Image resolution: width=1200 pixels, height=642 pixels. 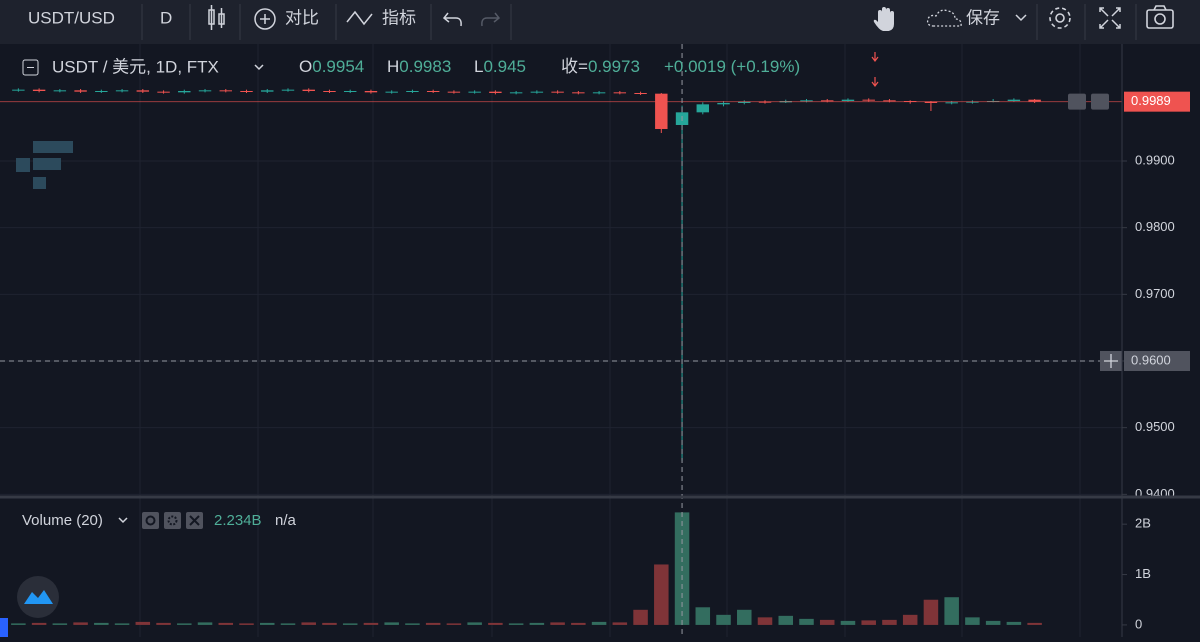 What do you see at coordinates (30, 67) in the screenshot?
I see `collapse-legend` at bounding box center [30, 67].